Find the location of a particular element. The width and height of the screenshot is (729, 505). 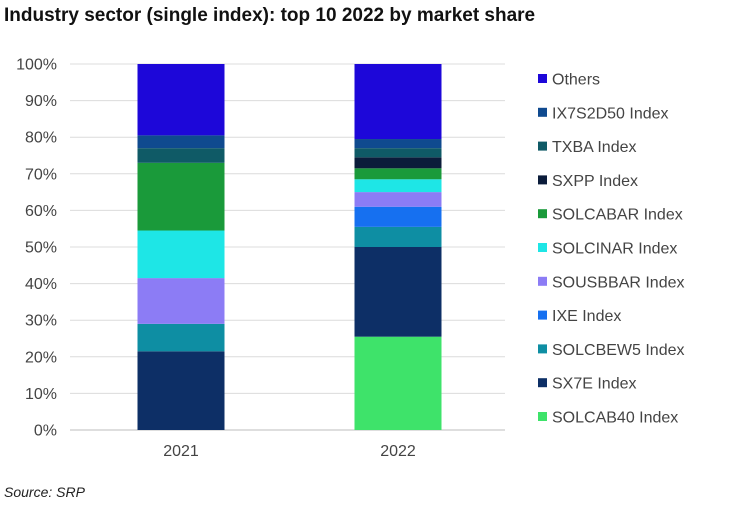

x-tick-label: 2022 is located at coordinates (398, 451).